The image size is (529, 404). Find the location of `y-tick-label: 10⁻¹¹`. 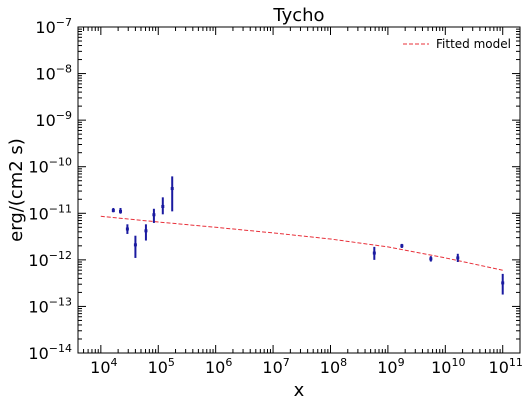

y-tick-label: 10⁻¹¹ is located at coordinates (50, 212).